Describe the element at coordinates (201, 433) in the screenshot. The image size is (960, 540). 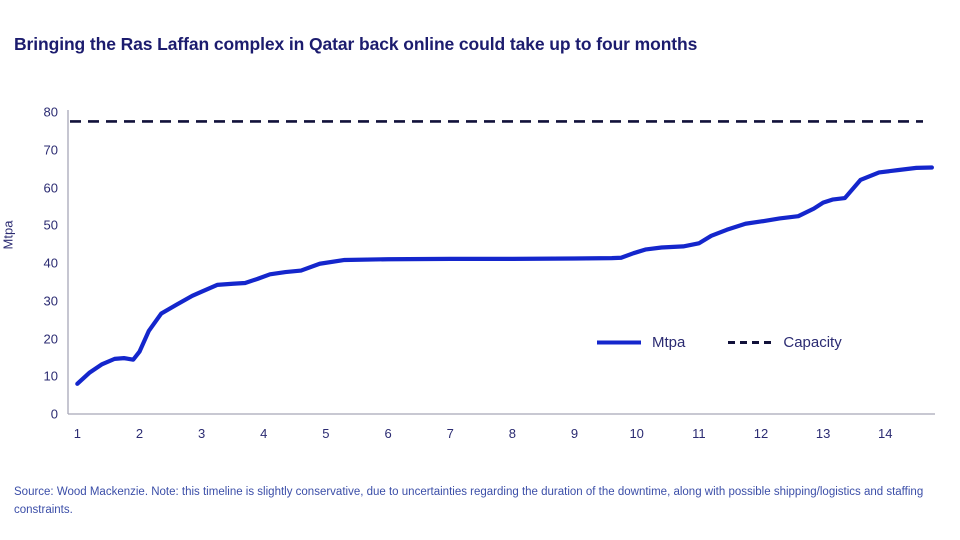
I see `x-tick-label: 3` at that location.